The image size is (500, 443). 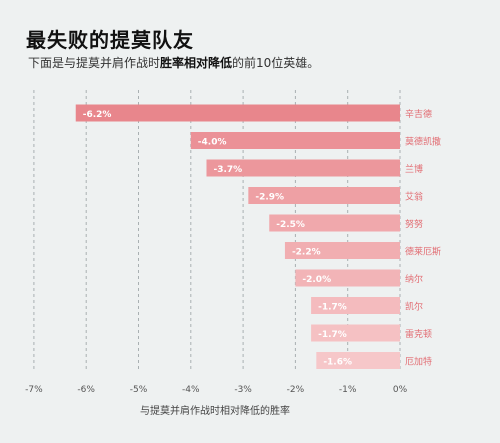 What do you see at coordinates (243, 390) in the screenshot?
I see `x-tick-label: -3%` at bounding box center [243, 390].